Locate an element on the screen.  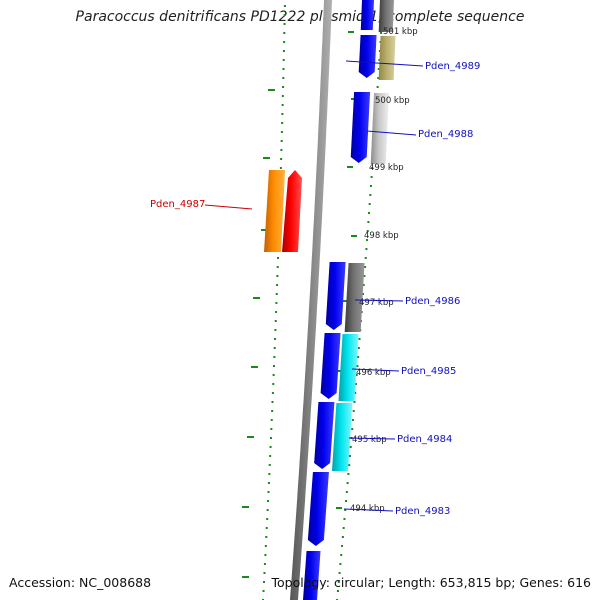
gene-label: Pden_4988 is located at coordinates (445, 134).